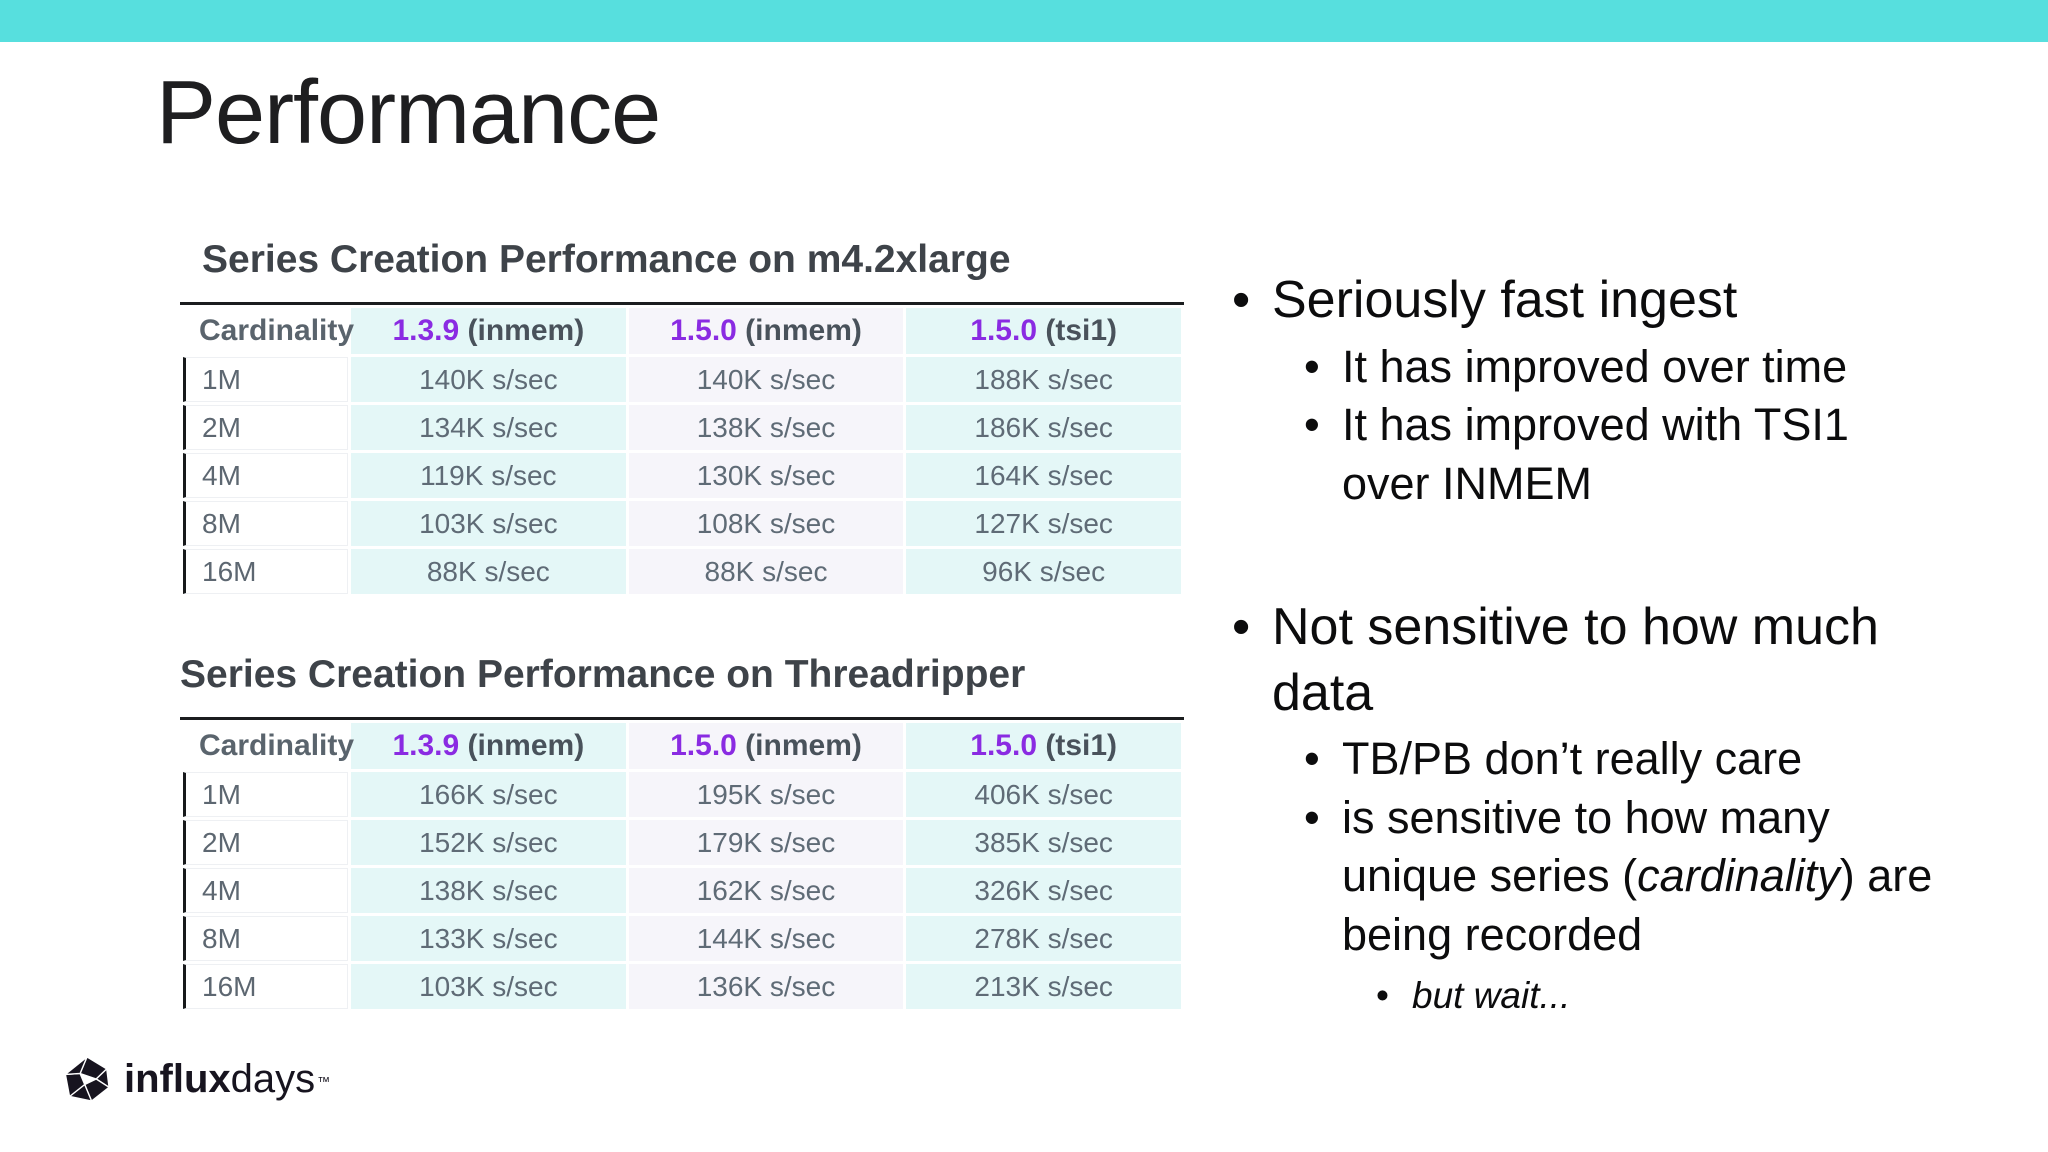 This screenshot has height=1152, width=2048. I want to click on table-row: 8M 103K s/sec 108K s/sec 127K s/sec, so click(682, 523).